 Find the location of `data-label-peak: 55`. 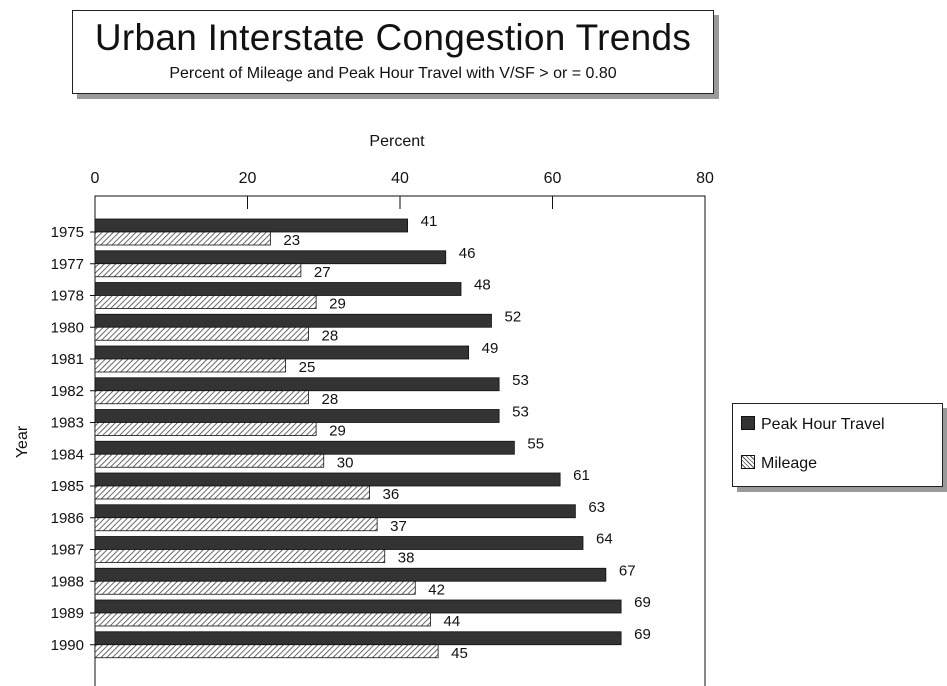

data-label-peak: 55 is located at coordinates (535, 443).